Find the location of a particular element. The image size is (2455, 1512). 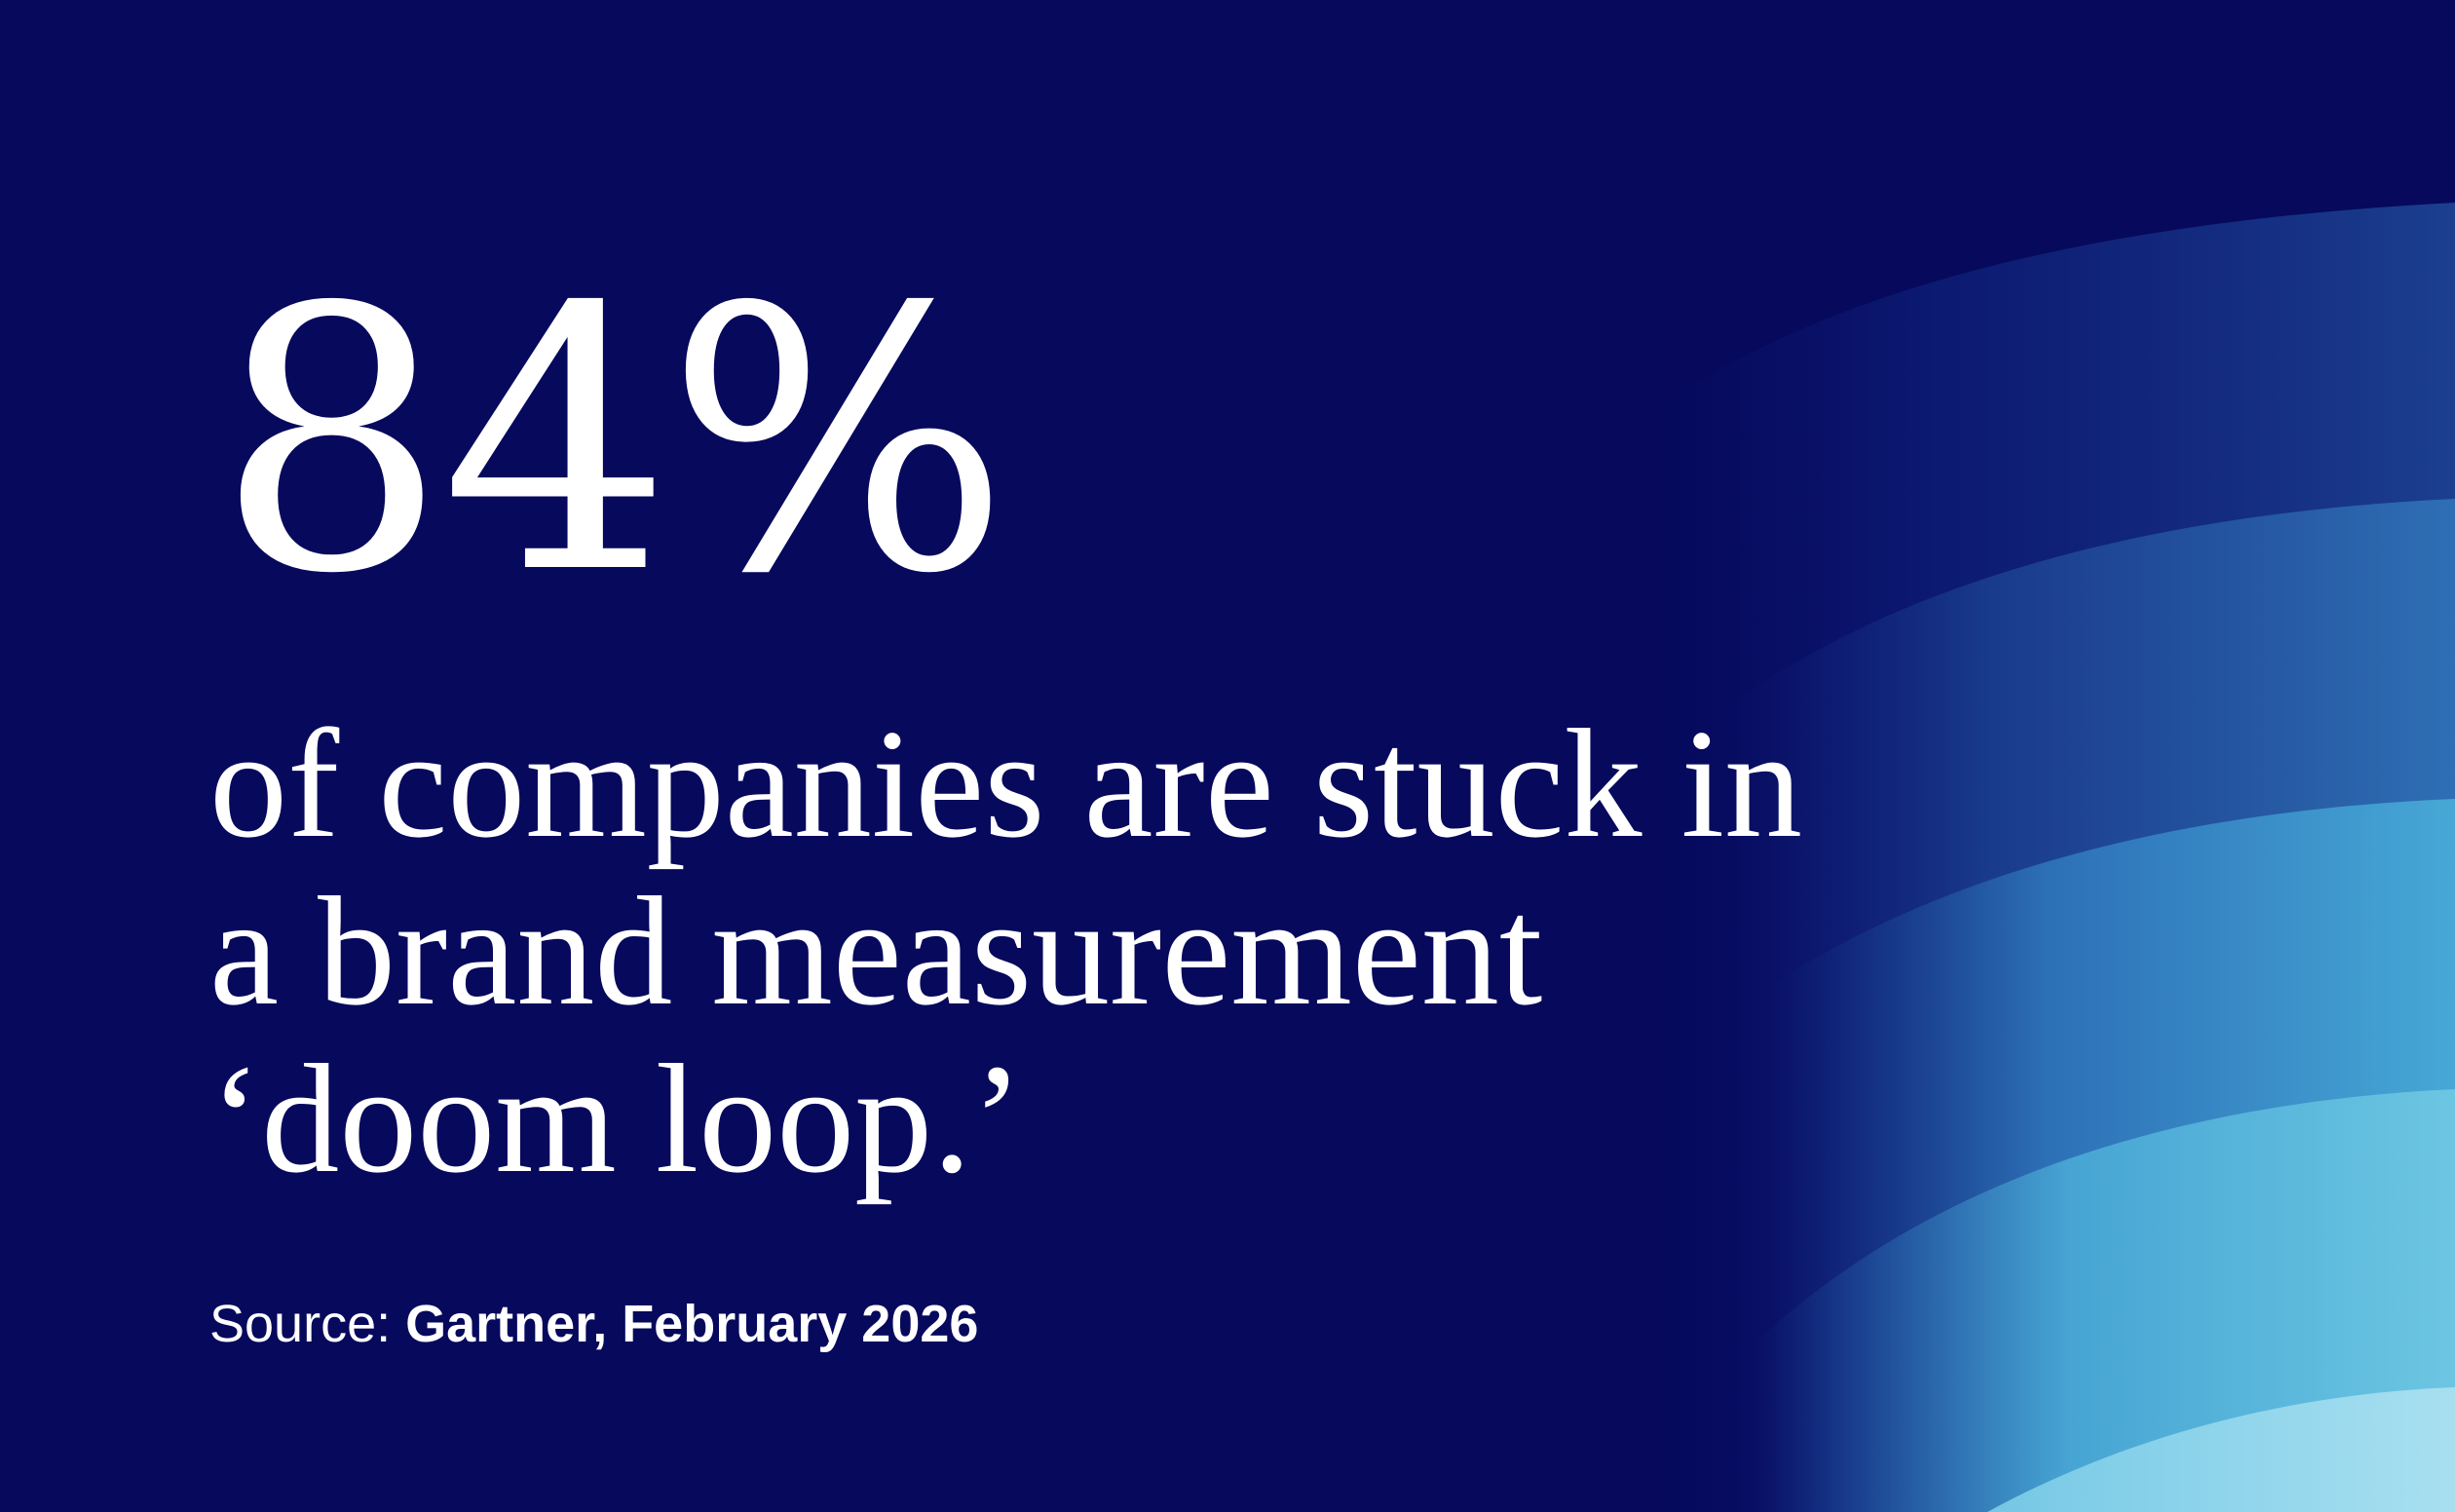

stat-description-line: a brand measurement is located at coordinates (876, 951).